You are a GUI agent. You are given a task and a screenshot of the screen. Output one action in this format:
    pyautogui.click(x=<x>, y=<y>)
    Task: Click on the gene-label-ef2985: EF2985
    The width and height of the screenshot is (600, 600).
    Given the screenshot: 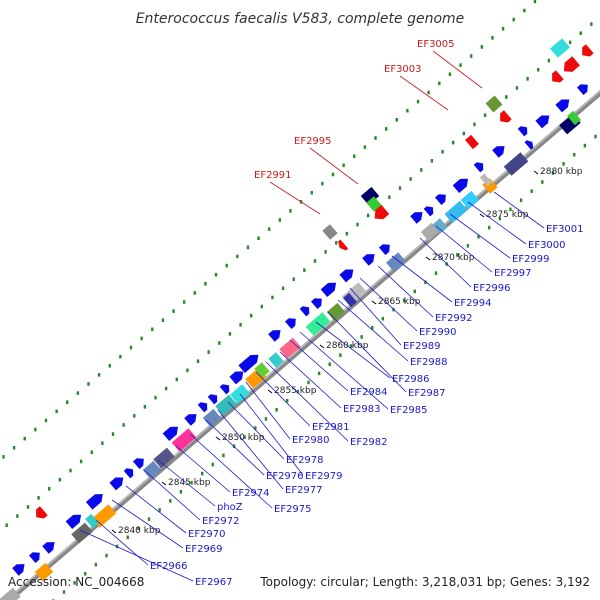 What is the action you would take?
    pyautogui.click(x=409, y=410)
    